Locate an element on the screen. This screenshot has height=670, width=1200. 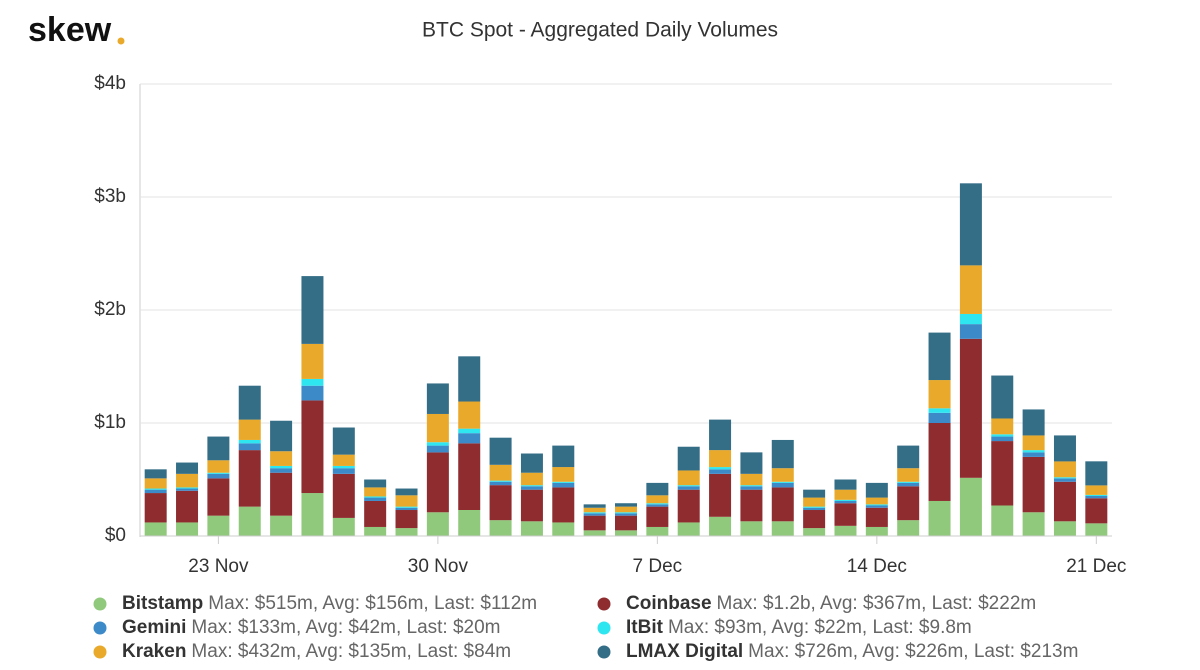
legend-name: Bitstamp is located at coordinates (162, 603).